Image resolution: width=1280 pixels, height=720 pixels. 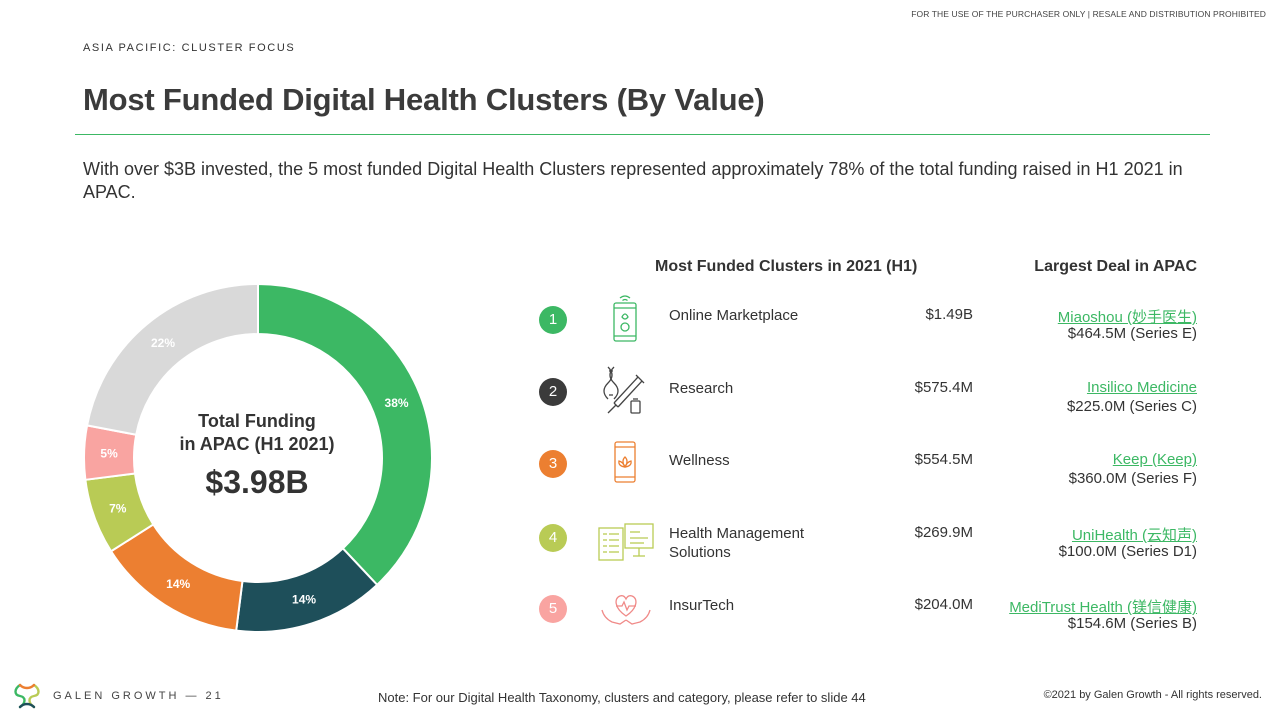 I want to click on cluster-name: InsurTech, so click(x=702, y=605).